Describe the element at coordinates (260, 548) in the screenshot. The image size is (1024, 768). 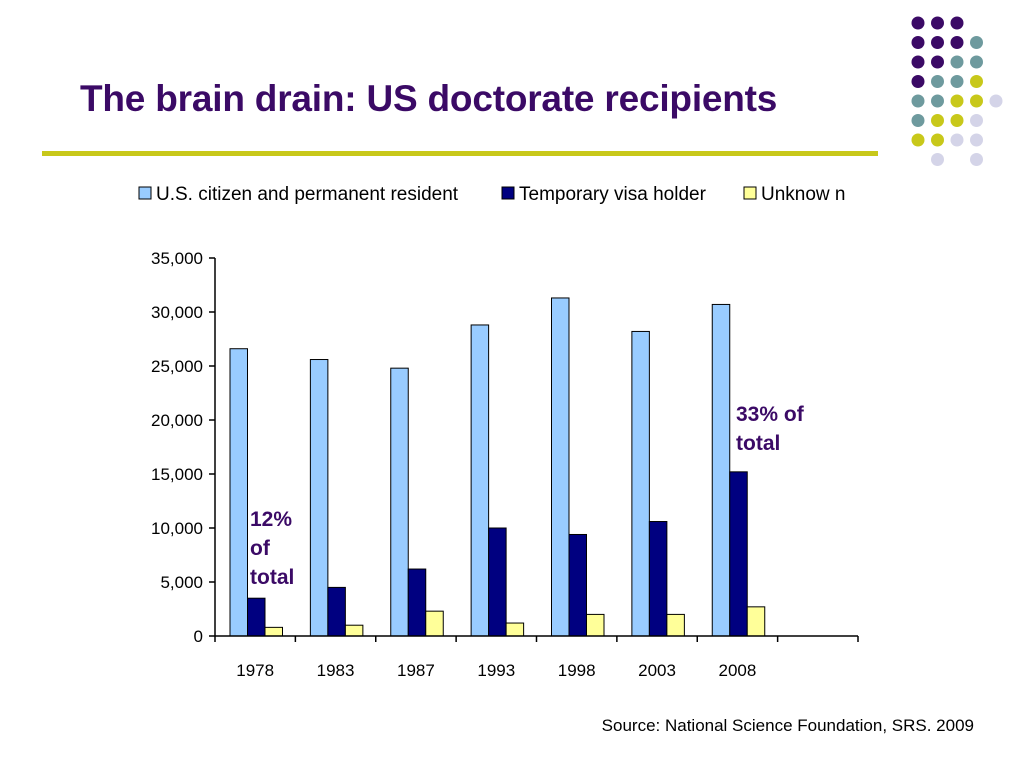
I see `annotation-1978-line-2: of` at that location.